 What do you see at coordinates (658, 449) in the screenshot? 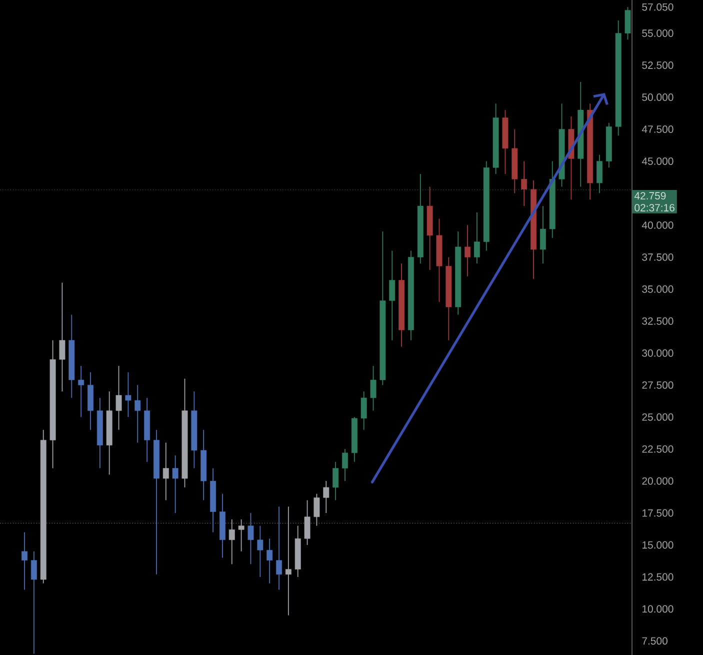
I see `y-tick-label: 22.500` at bounding box center [658, 449].